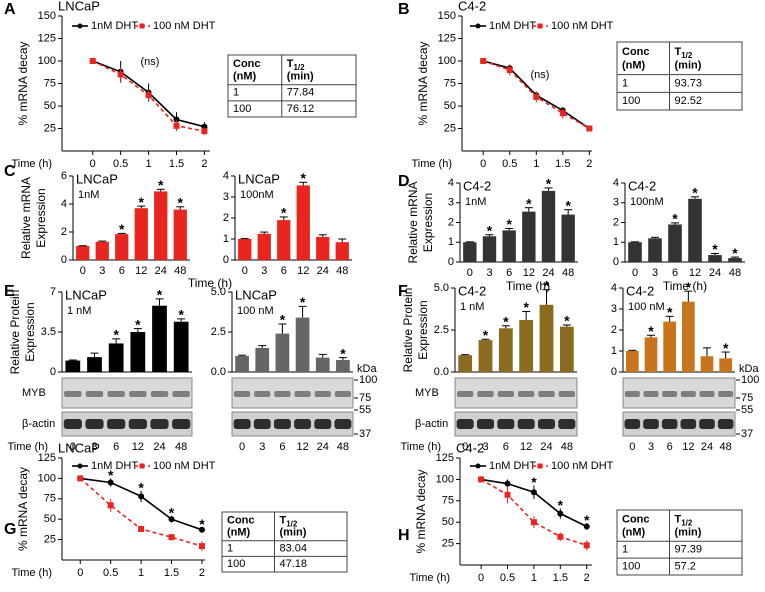 The image size is (765, 592). Describe the element at coordinates (283, 521) in the screenshot. I see `table-header-text: T` at that location.